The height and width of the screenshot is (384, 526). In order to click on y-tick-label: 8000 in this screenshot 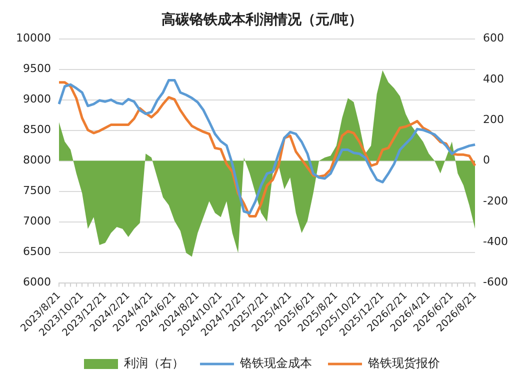, I will do `click(36, 160)`.